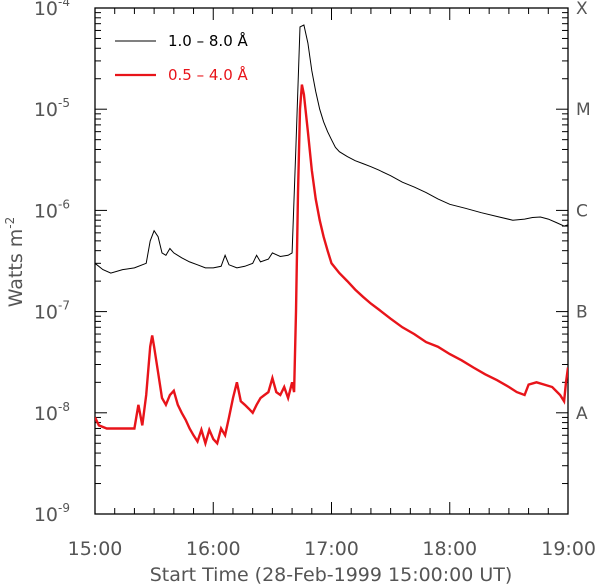 The height and width of the screenshot is (588, 600). I want to click on x-tick-label: 15:00, so click(95, 549).